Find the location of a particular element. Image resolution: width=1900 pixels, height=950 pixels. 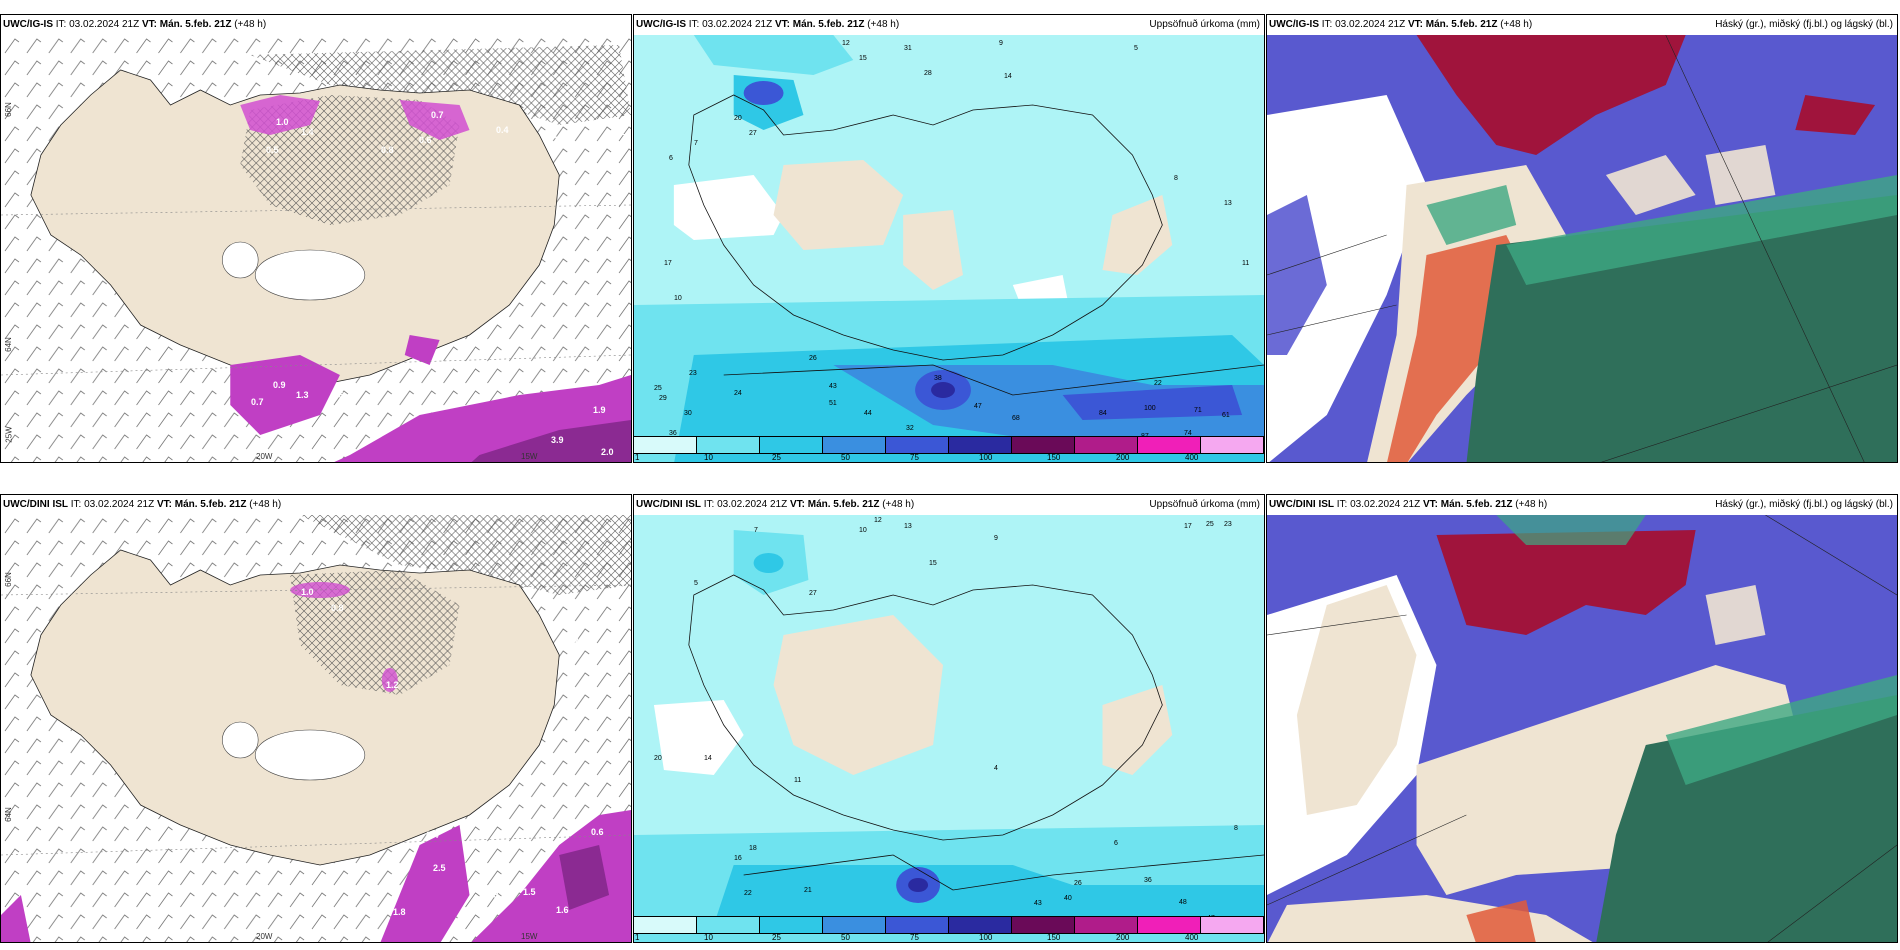

lon-label-20w: 20W is located at coordinates (264, 456).